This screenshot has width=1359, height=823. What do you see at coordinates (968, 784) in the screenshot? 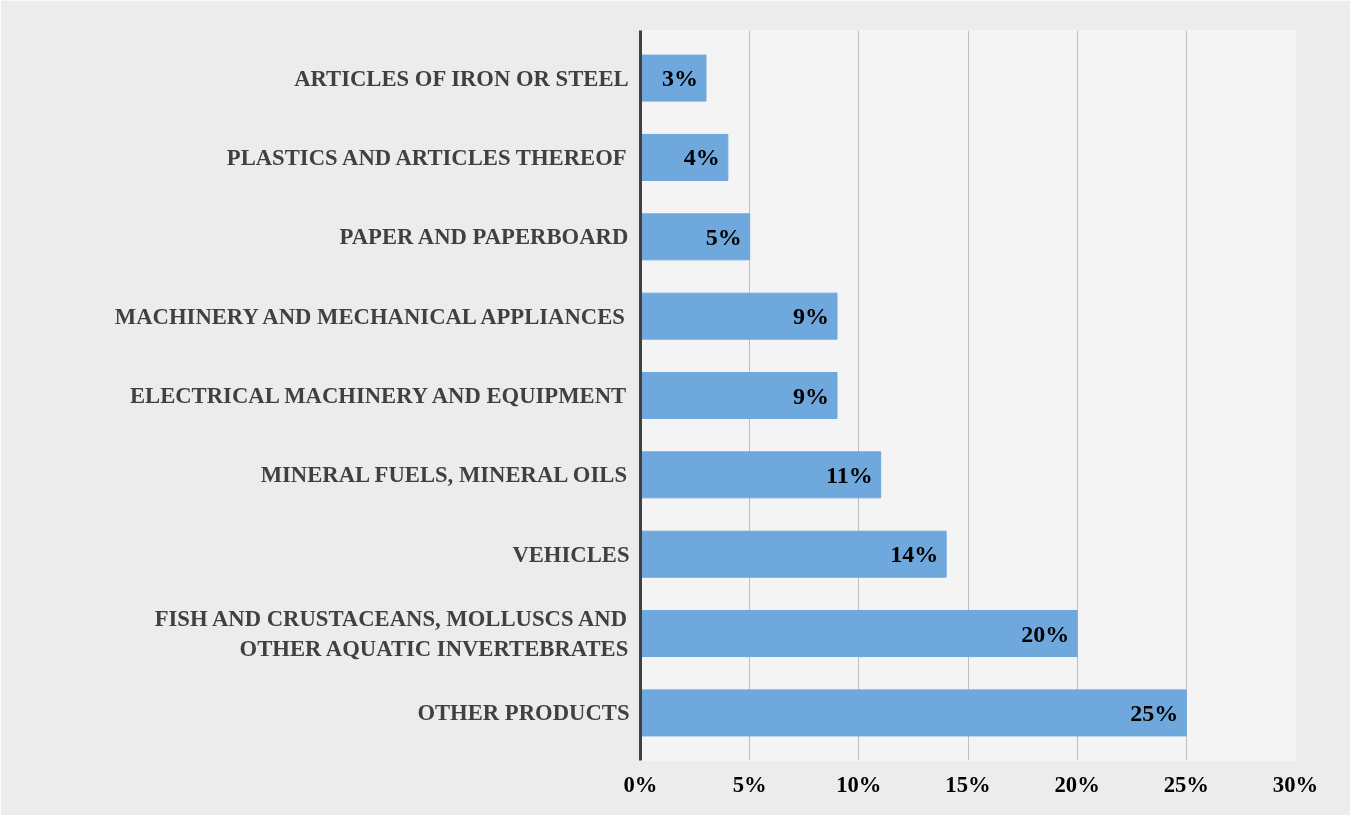
I see `x-tick-label: 15%` at bounding box center [968, 784].